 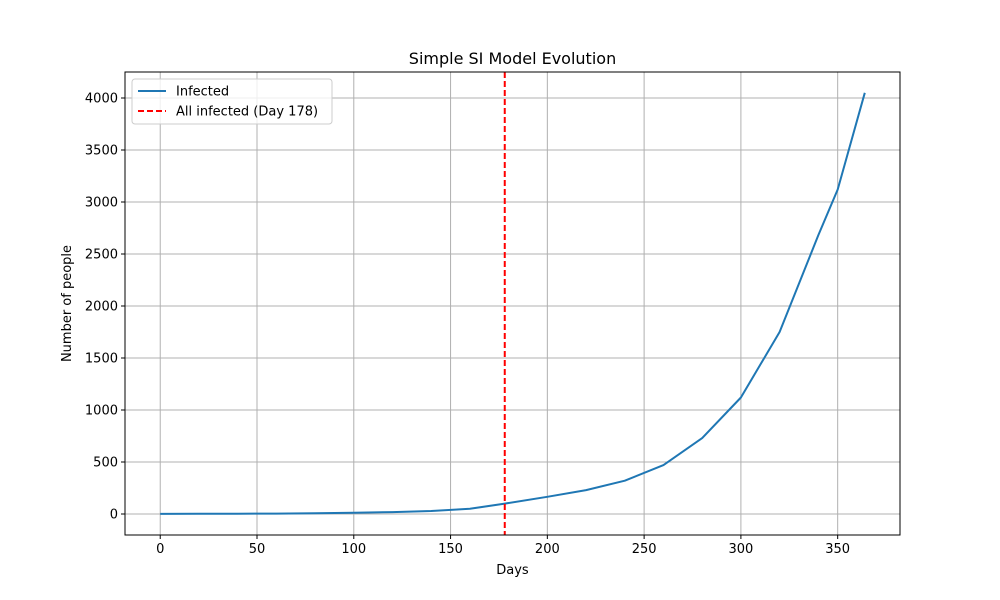 What do you see at coordinates (740, 549) in the screenshot?
I see `x-tick-label: 300` at bounding box center [740, 549].